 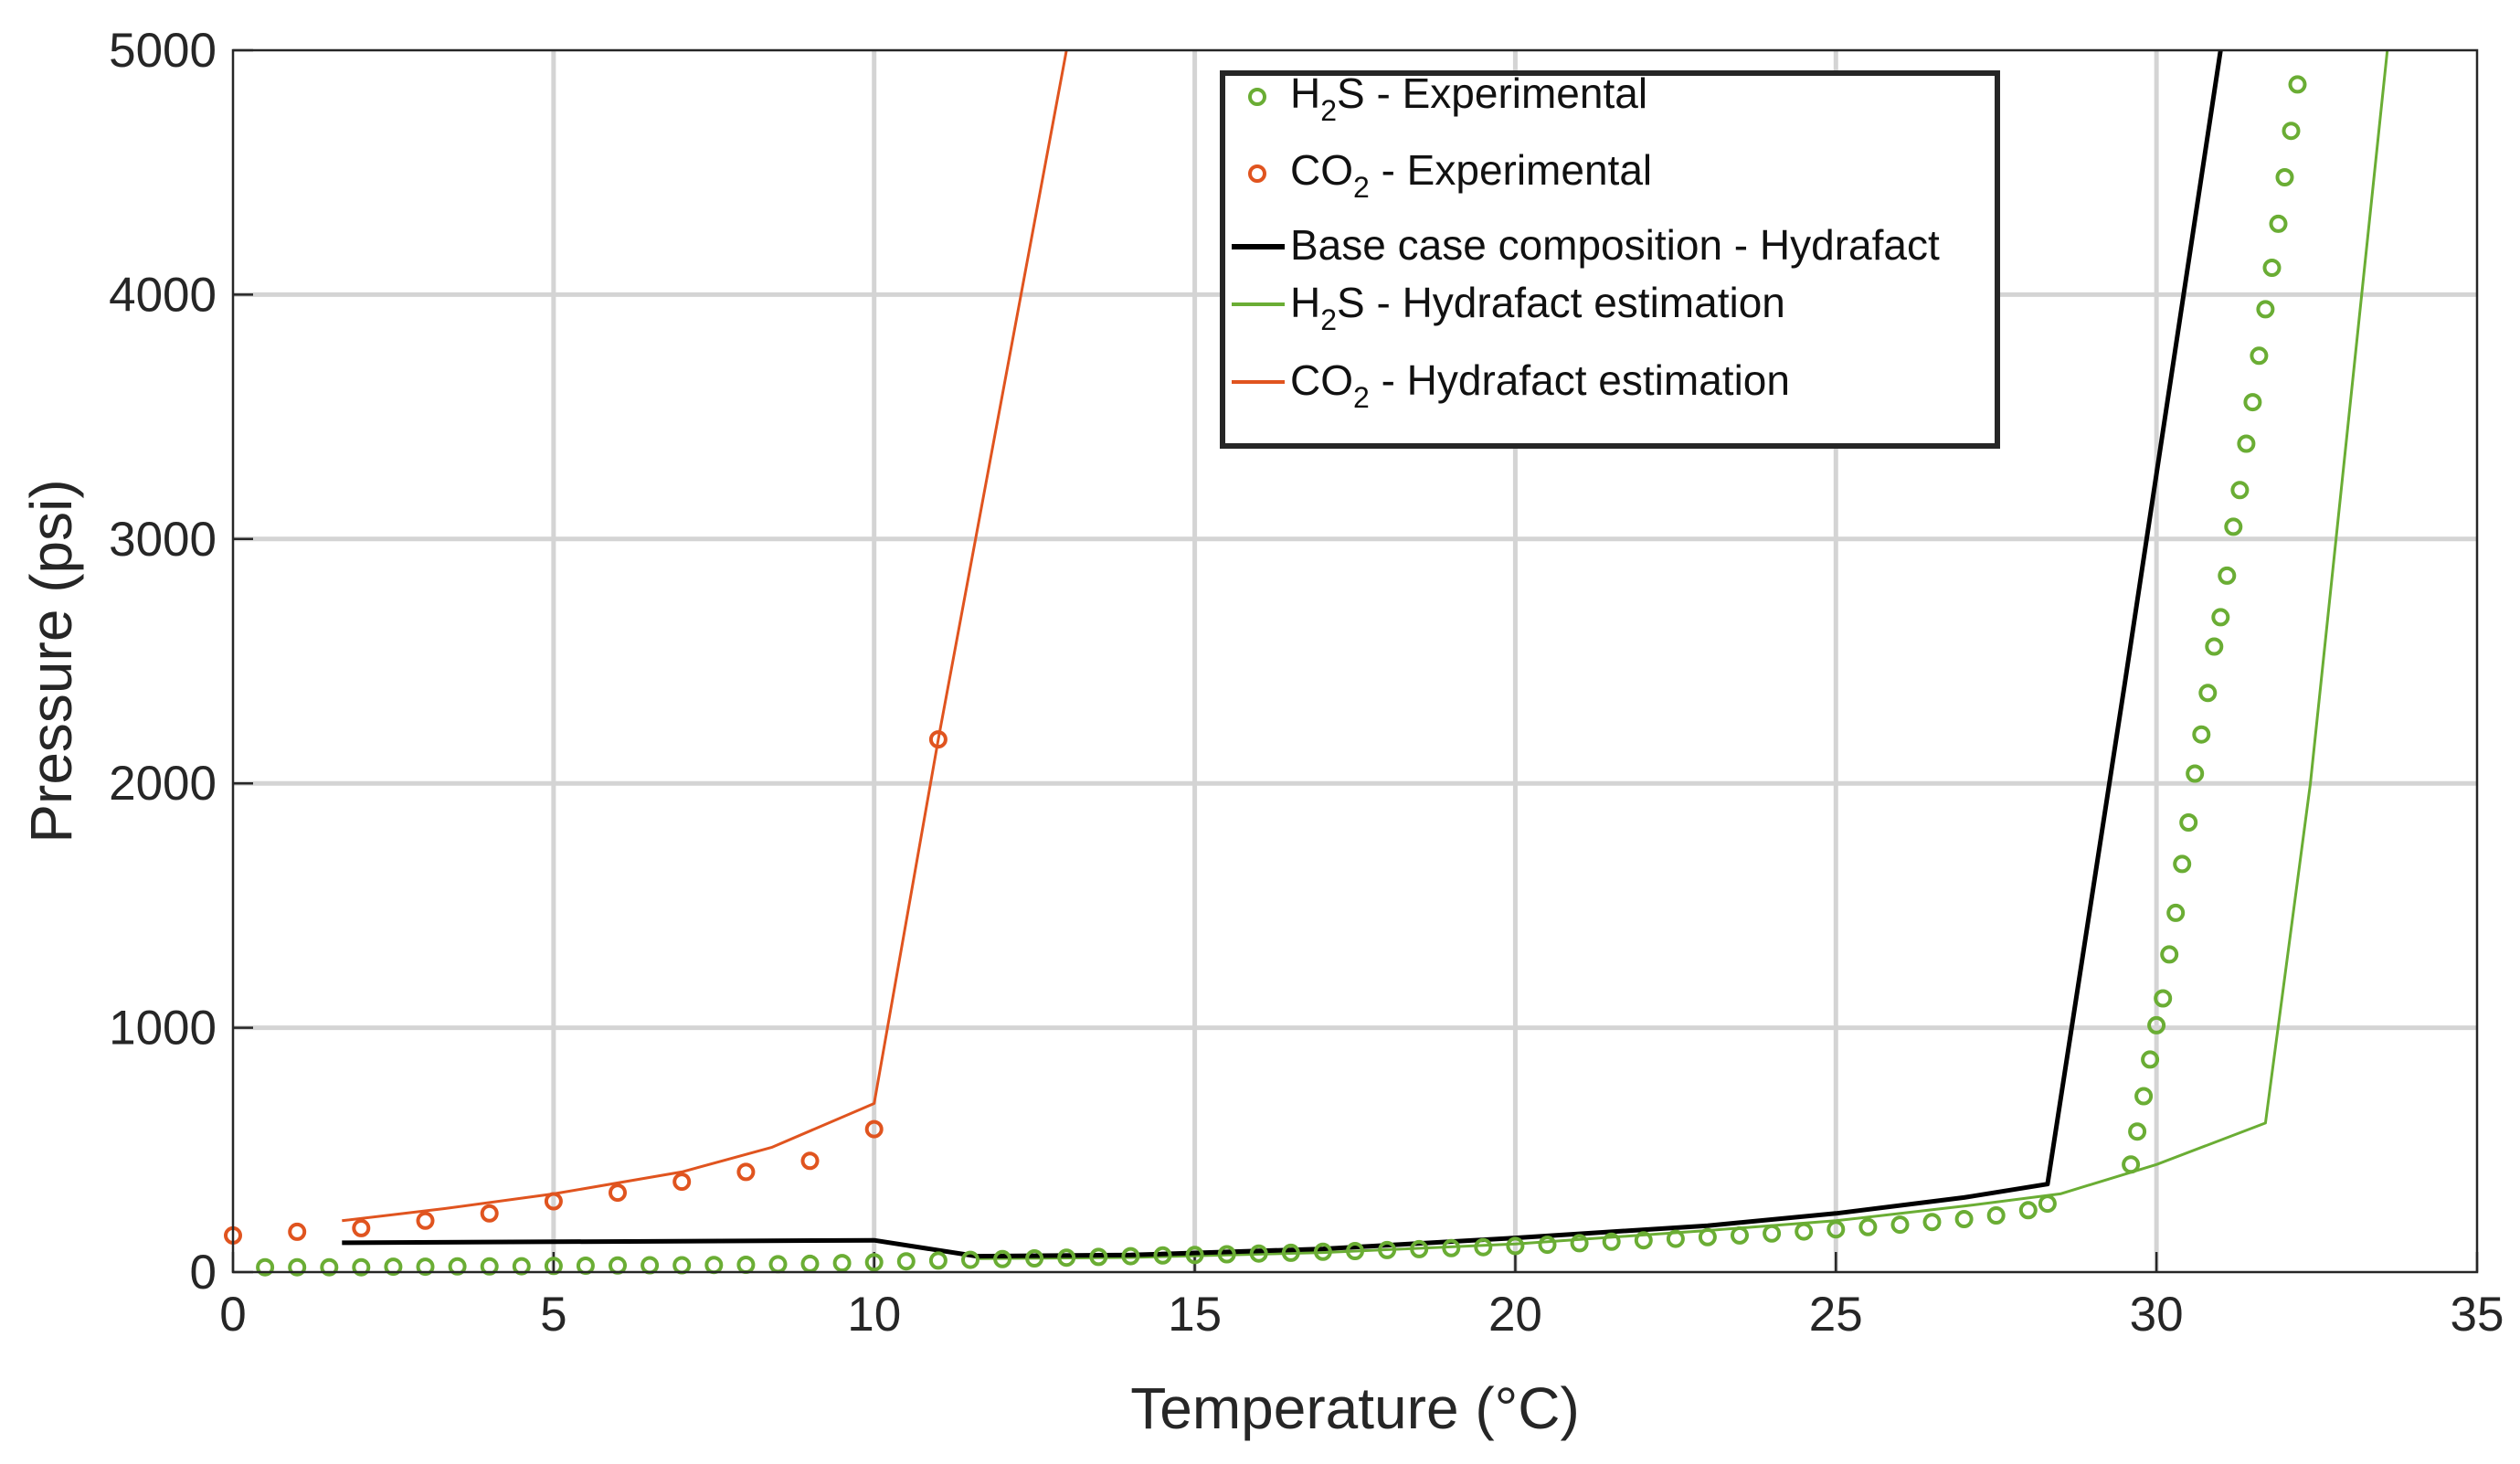 What do you see at coordinates (163, 51) in the screenshot?
I see `y-tick-label: 5000` at bounding box center [163, 51].